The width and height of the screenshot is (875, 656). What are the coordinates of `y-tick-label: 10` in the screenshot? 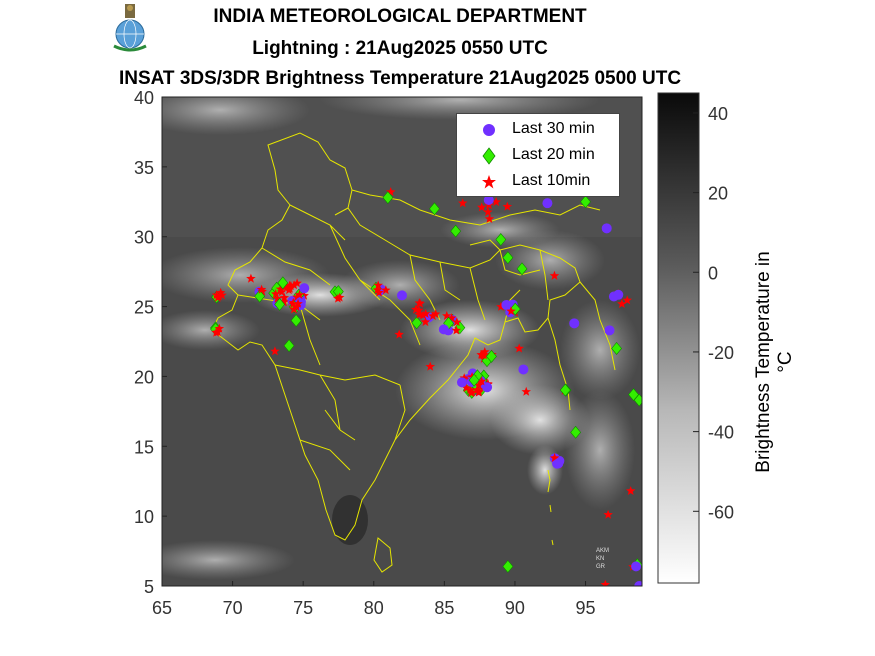 It's located at (144, 517).